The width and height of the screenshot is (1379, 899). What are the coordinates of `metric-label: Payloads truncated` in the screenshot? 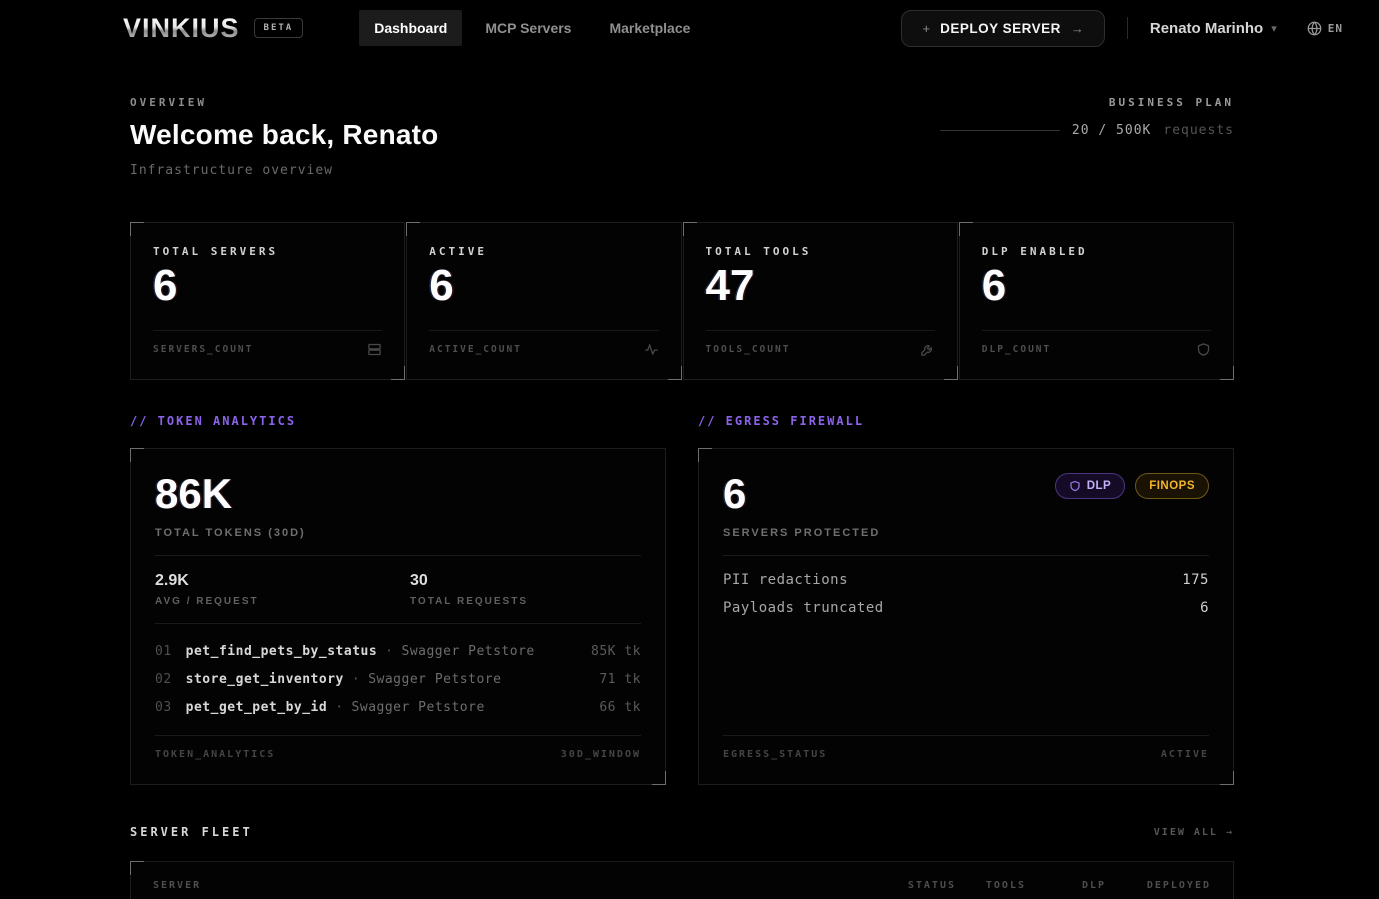 It's located at (803, 608).